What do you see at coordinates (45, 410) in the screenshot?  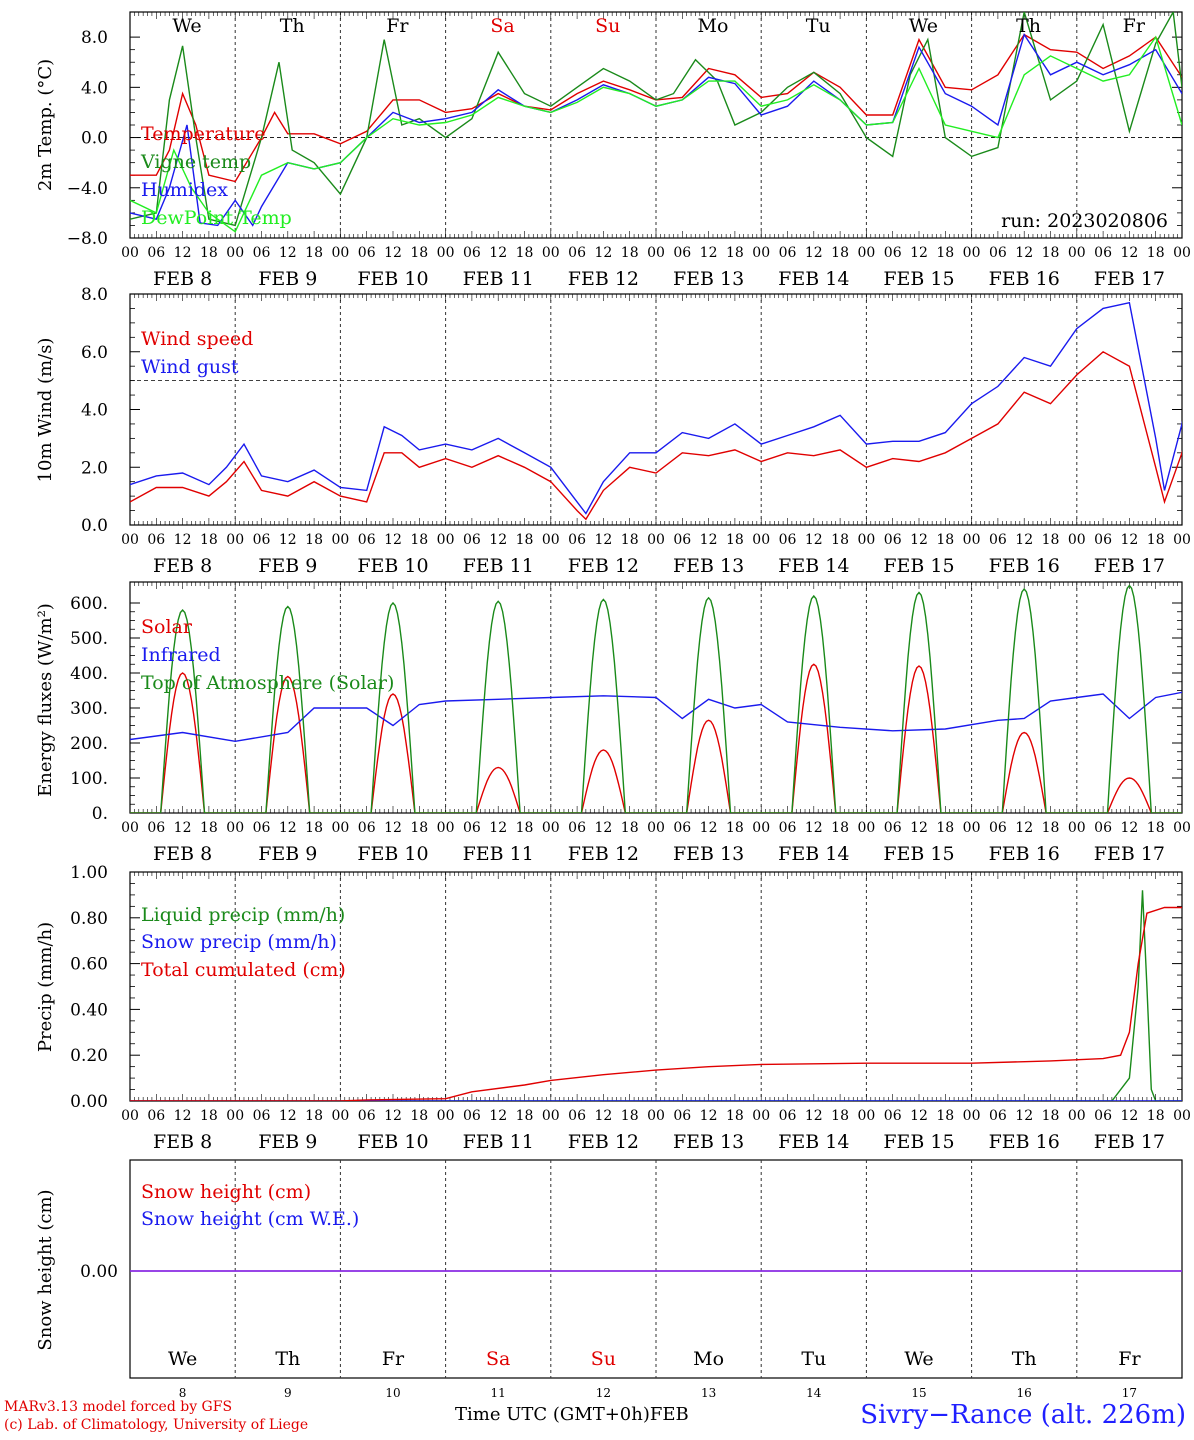 I see `y-axis-label: 10m Wind (m/s)` at bounding box center [45, 410].